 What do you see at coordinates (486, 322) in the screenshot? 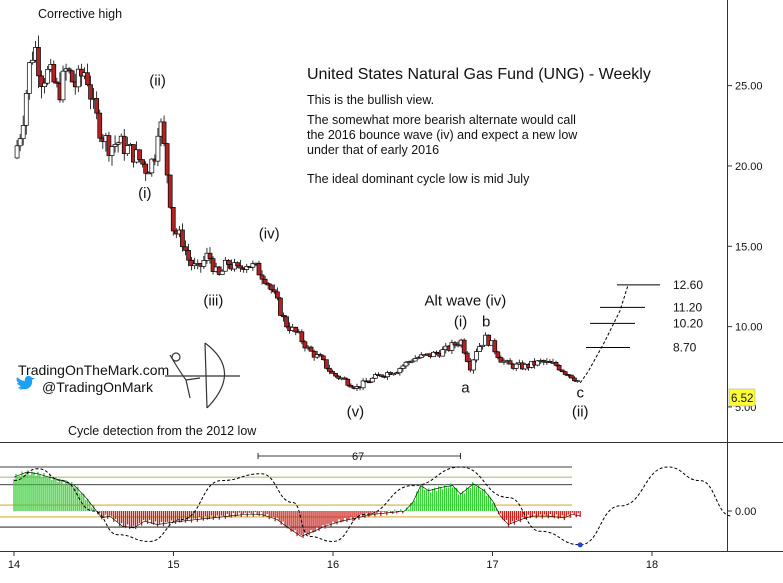
I see `wave-label: b` at bounding box center [486, 322].